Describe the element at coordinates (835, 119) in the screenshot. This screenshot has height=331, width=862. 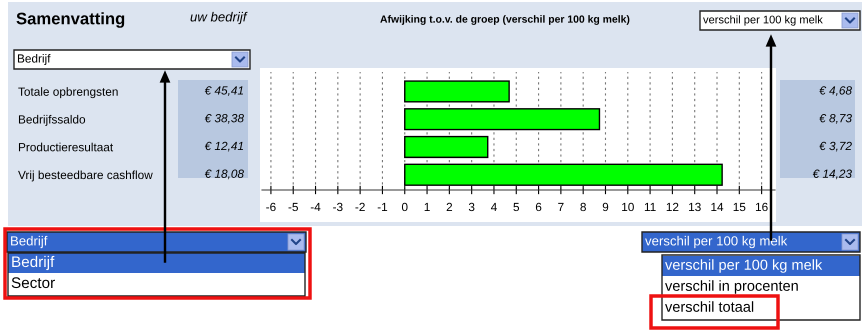
I see `data-label: € 8,73` at that location.